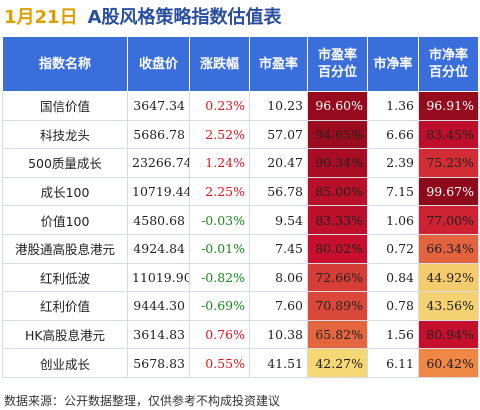 Image resolution: width=480 pixels, height=410 pixels. What do you see at coordinates (393, 363) in the screenshot?
I see `cell-pb: 6.11` at bounding box center [393, 363].